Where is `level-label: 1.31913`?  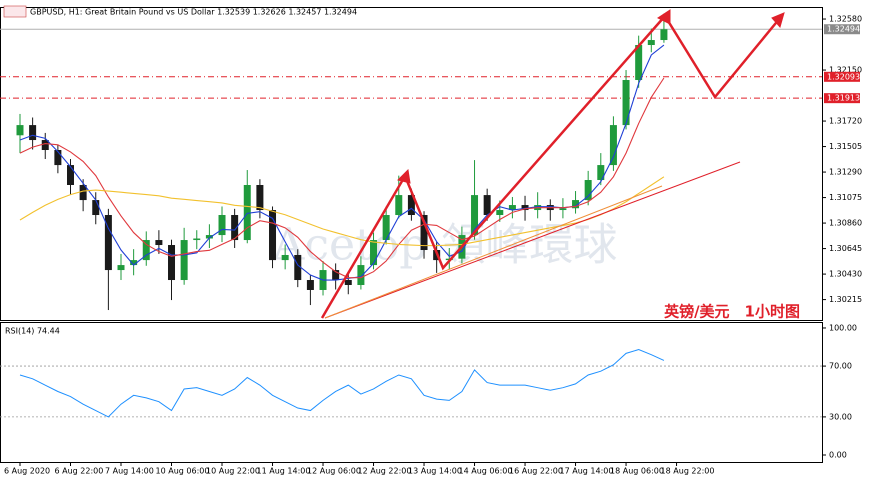 level-label: 1.31913 is located at coordinates (843, 98).